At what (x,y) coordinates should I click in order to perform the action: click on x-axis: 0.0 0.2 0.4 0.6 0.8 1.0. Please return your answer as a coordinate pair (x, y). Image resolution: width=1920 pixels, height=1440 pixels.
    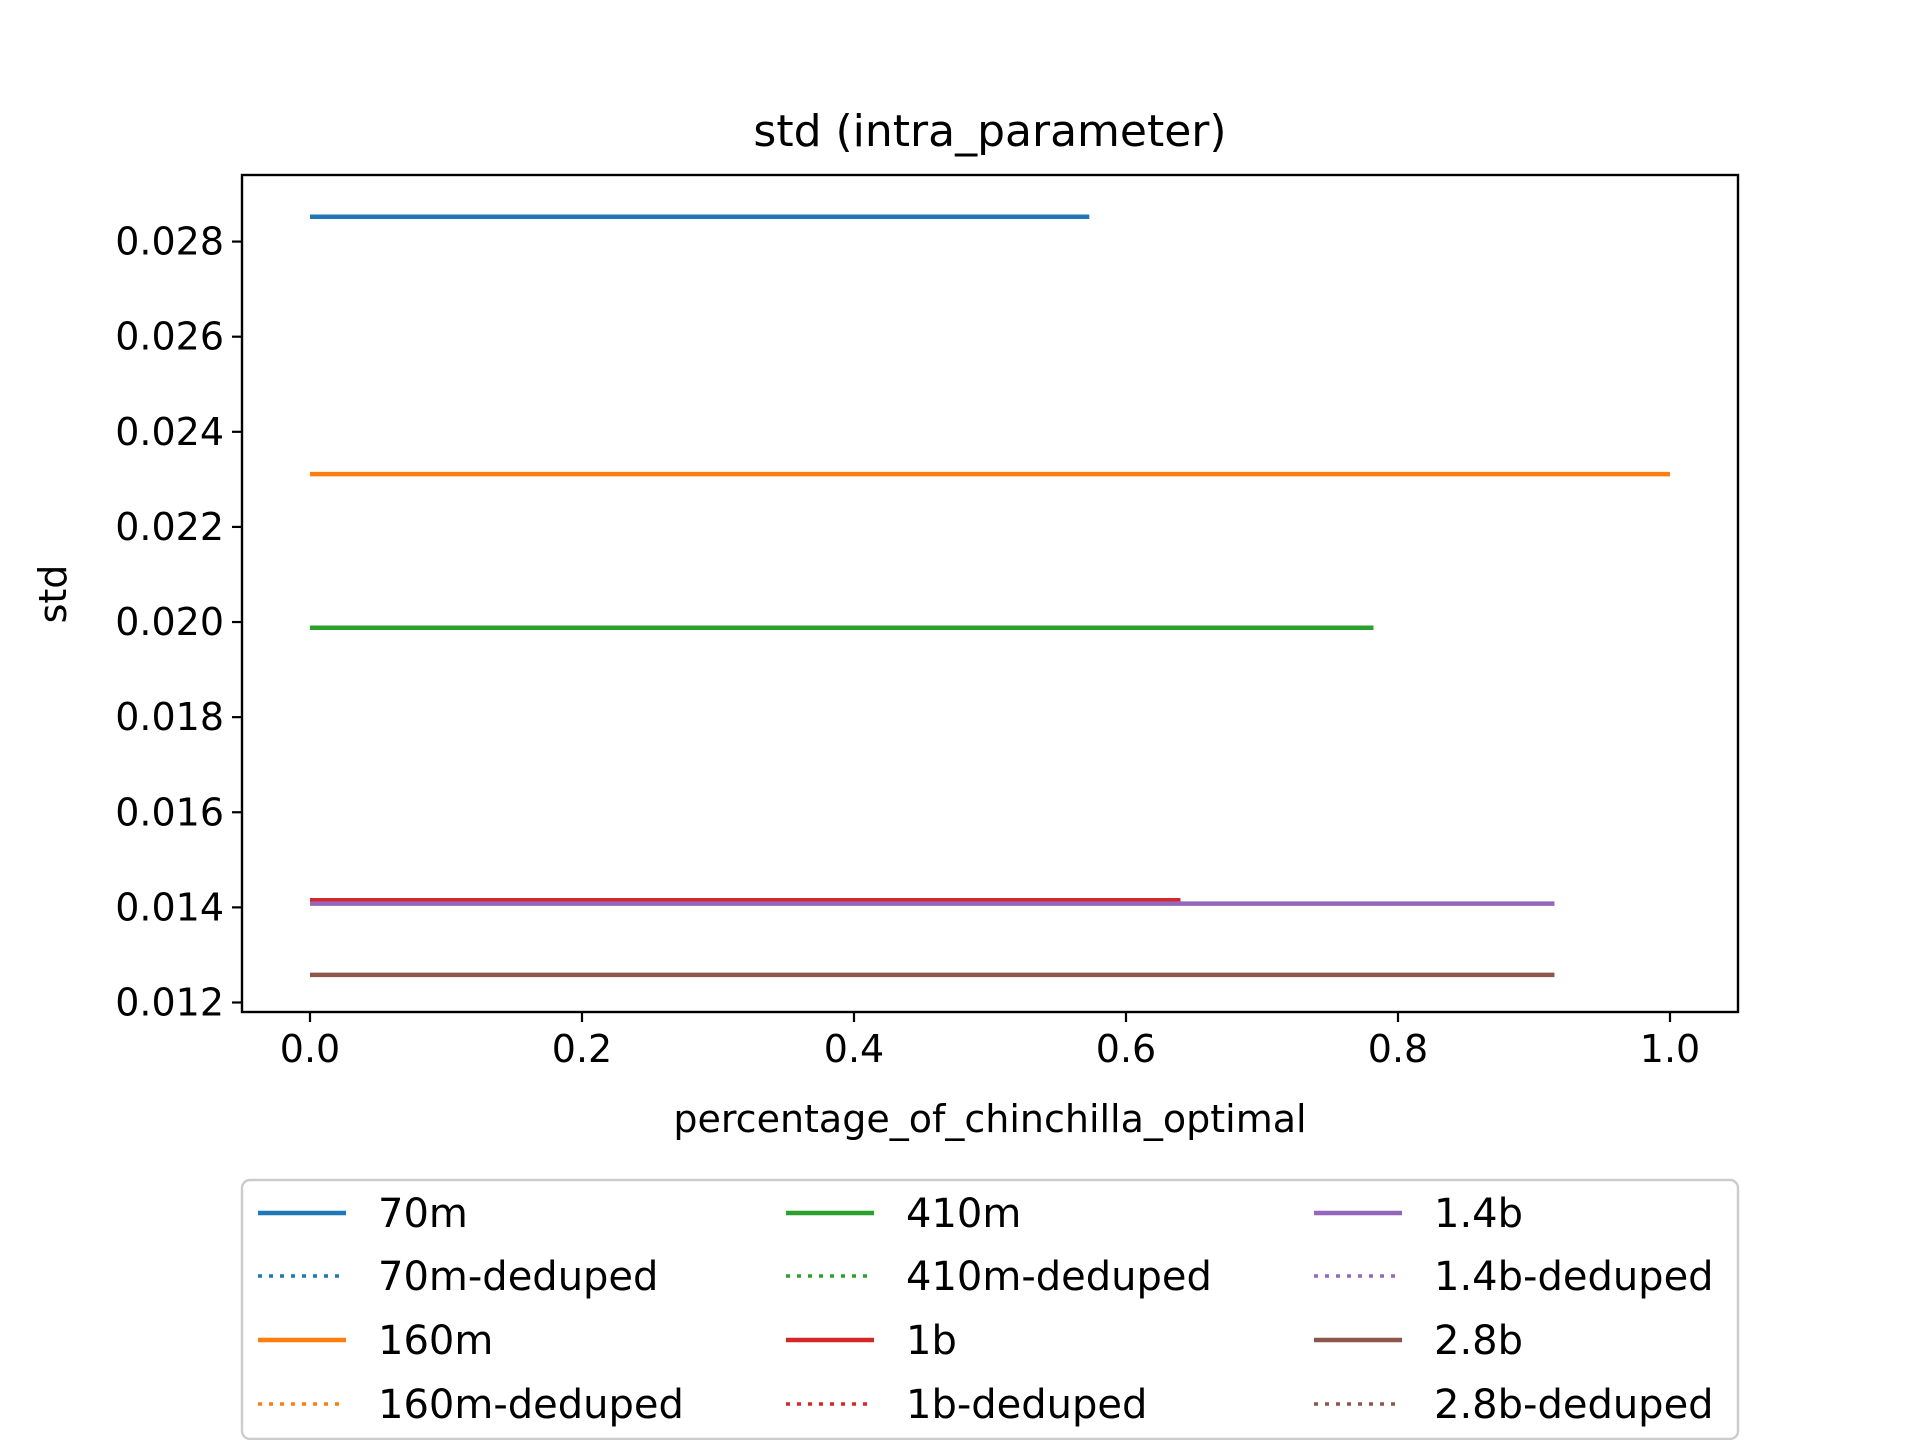
    Looking at the image, I should click on (990, 1041).